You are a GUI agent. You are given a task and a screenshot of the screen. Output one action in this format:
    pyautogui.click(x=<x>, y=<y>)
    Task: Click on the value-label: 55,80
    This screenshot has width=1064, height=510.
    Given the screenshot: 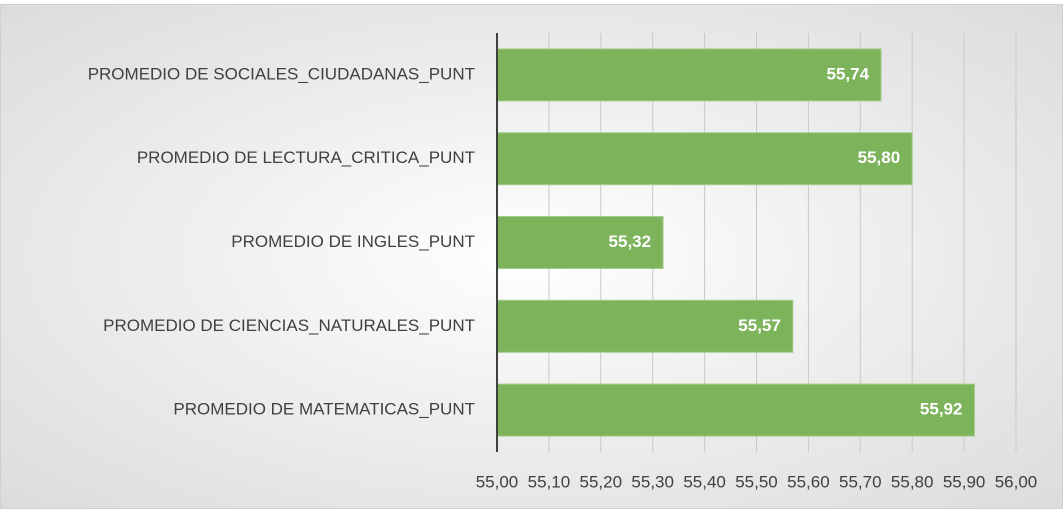 What is the action you would take?
    pyautogui.click(x=879, y=157)
    